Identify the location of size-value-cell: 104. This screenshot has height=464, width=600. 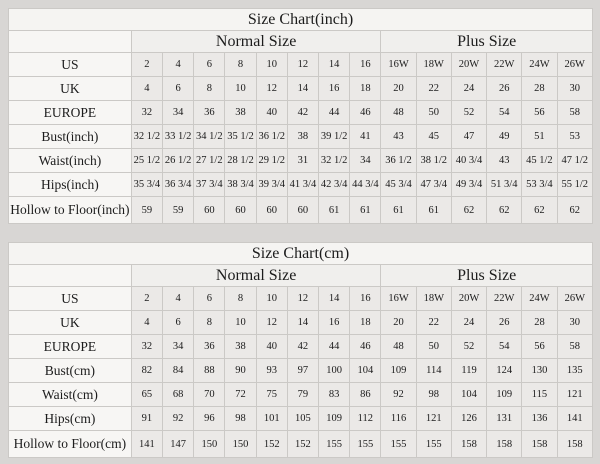
(365, 370).